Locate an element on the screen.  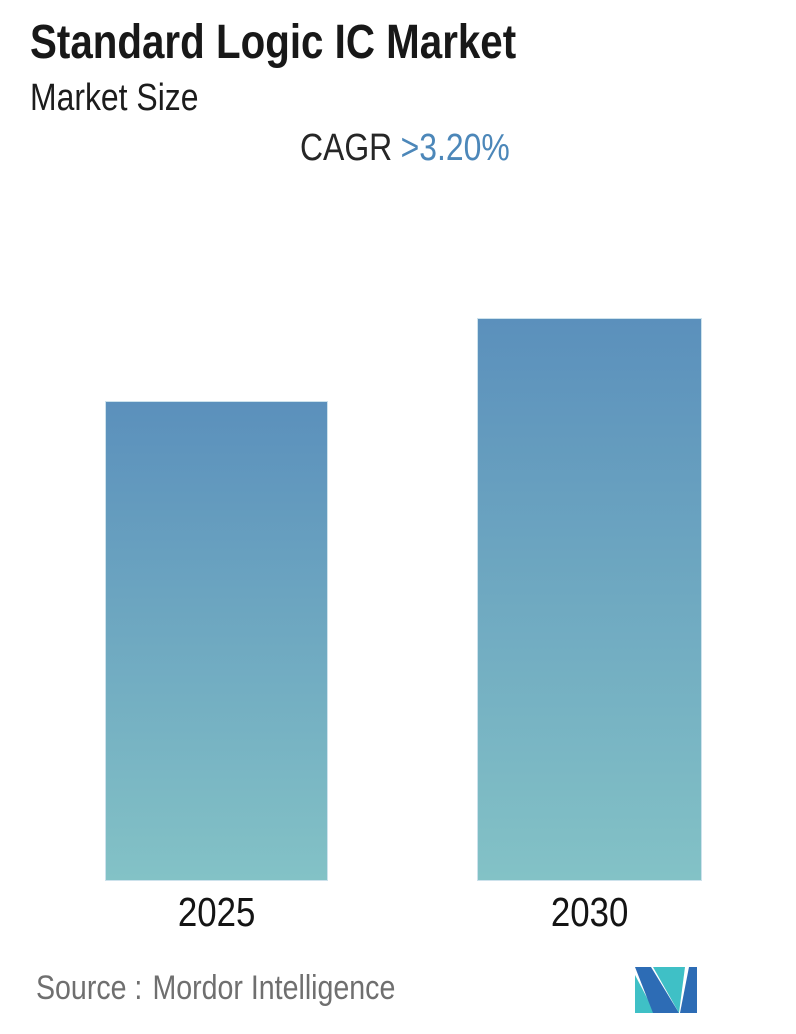
cagr-label: CAGR is located at coordinates (346, 148).